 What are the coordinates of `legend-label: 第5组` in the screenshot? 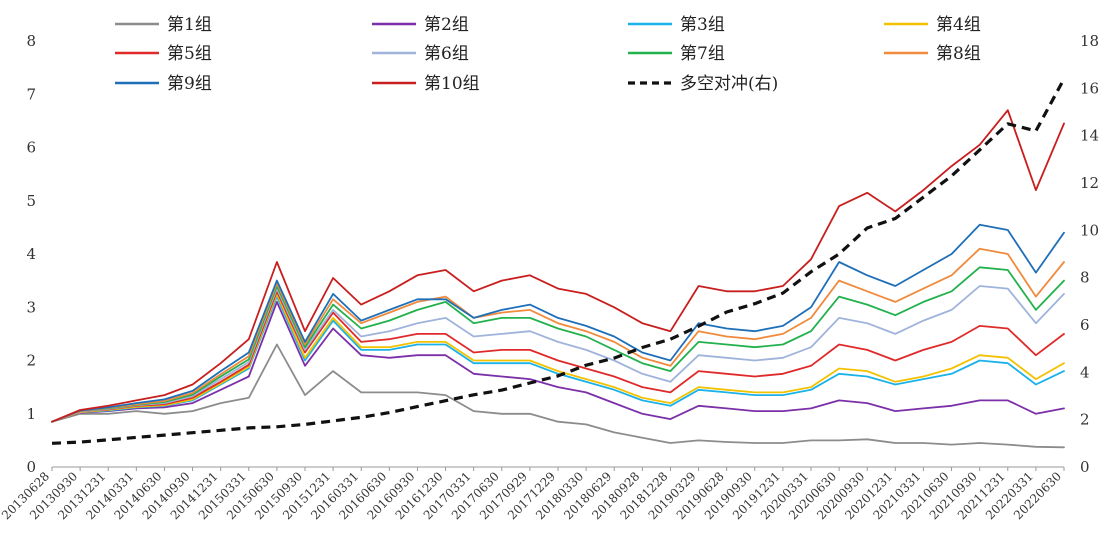 It's located at (189, 54).